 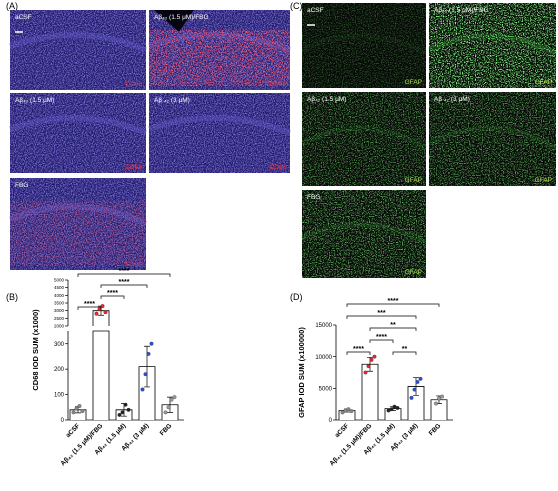 What do you see at coordinates (35, 350) in the screenshot?
I see `y-axis-label: CD68 IOD SUM (x1000)` at bounding box center [35, 350].